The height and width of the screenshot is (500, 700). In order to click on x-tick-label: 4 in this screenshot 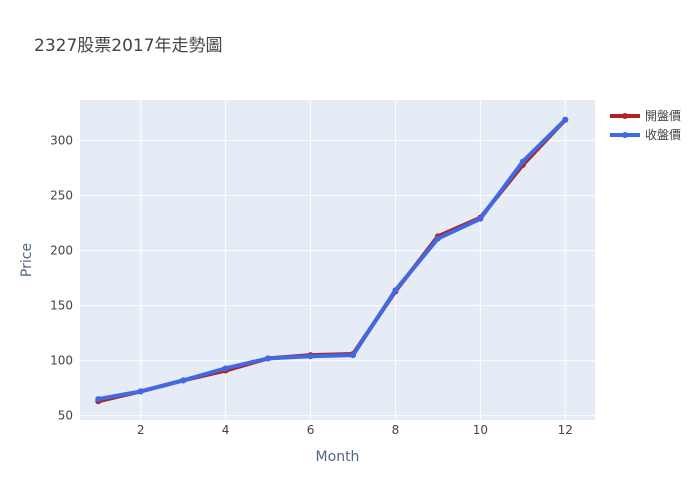, I will do `click(226, 430)`.